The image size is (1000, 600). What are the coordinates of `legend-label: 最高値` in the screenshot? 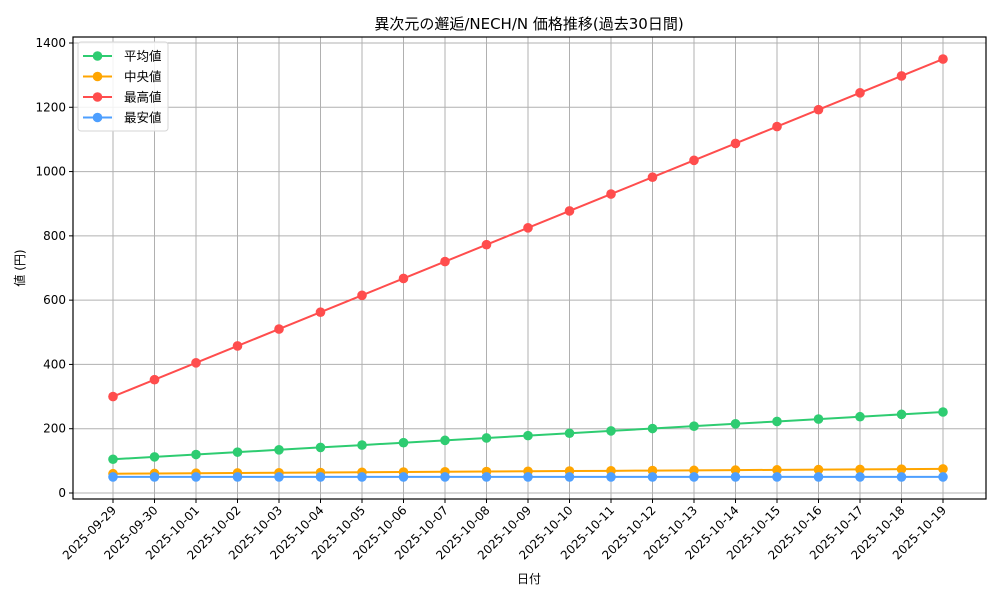 It's located at (143, 97).